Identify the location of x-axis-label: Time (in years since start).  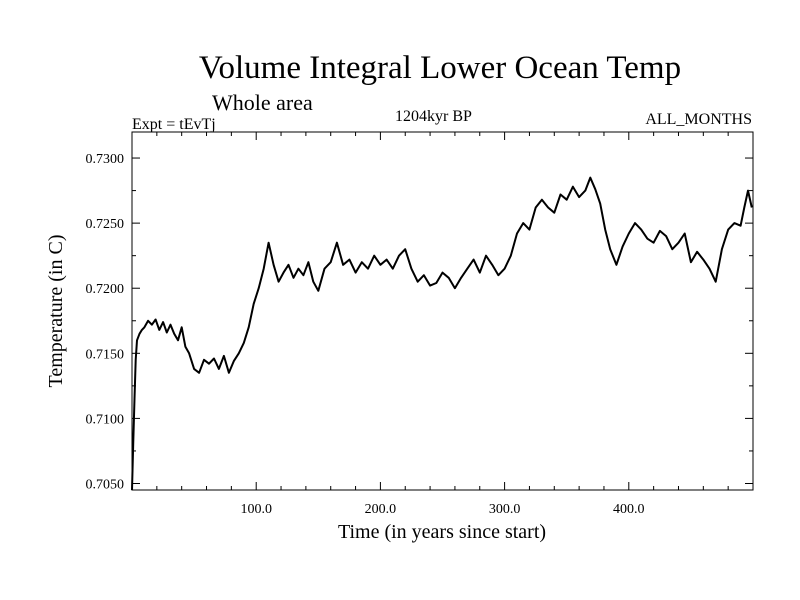
(442, 532).